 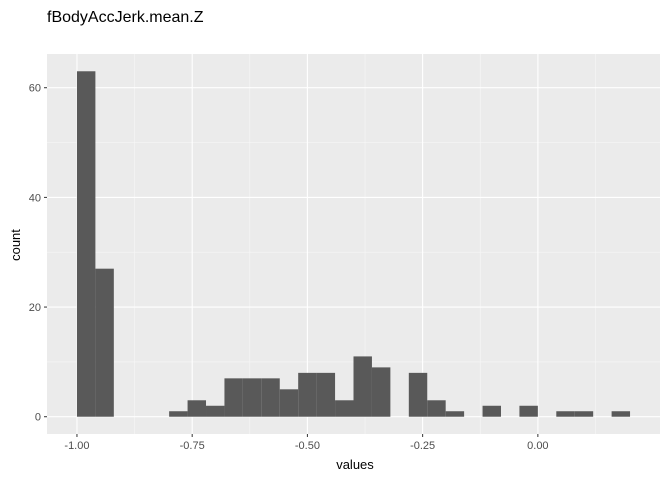 What do you see at coordinates (355, 464) in the screenshot?
I see `x-axis-title: values` at bounding box center [355, 464].